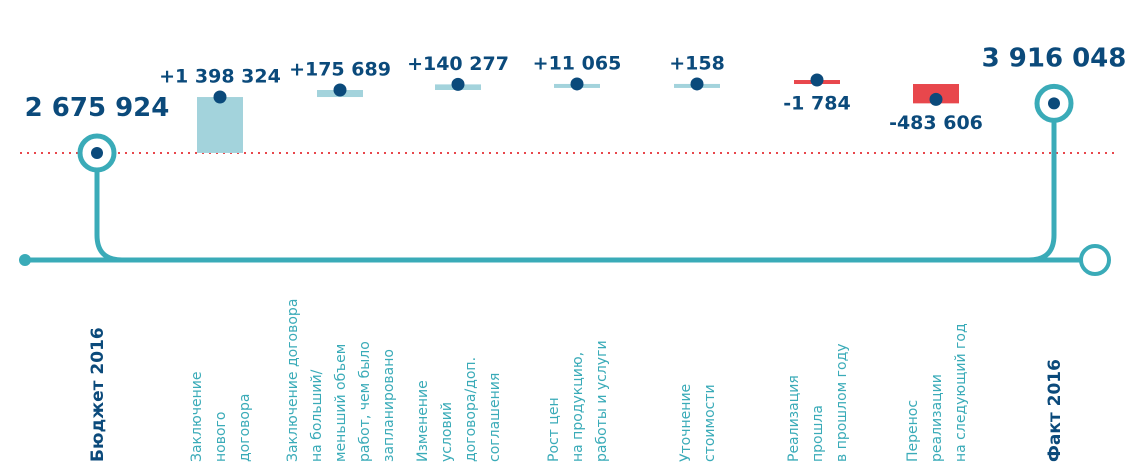 The image size is (1129, 464). I want to click on track-end, so click(1095, 260).